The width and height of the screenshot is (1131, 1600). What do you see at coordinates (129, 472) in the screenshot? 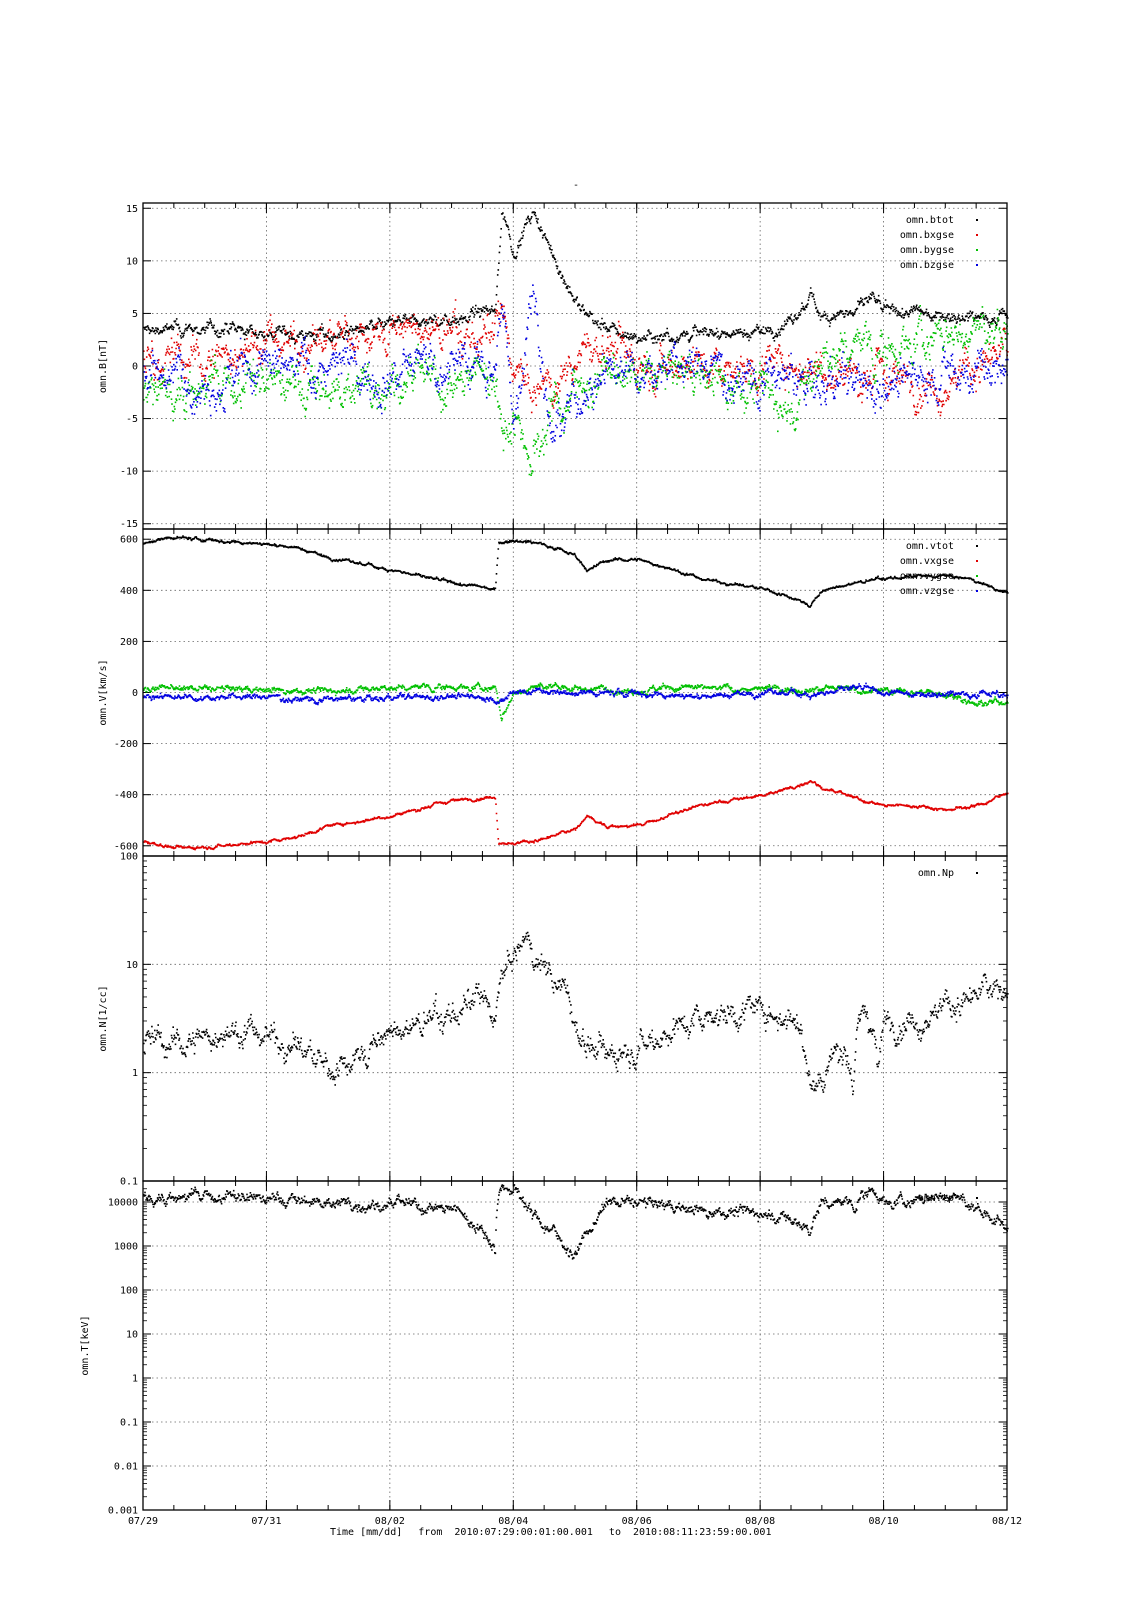
I see `y-tick-label: -10` at bounding box center [129, 472].